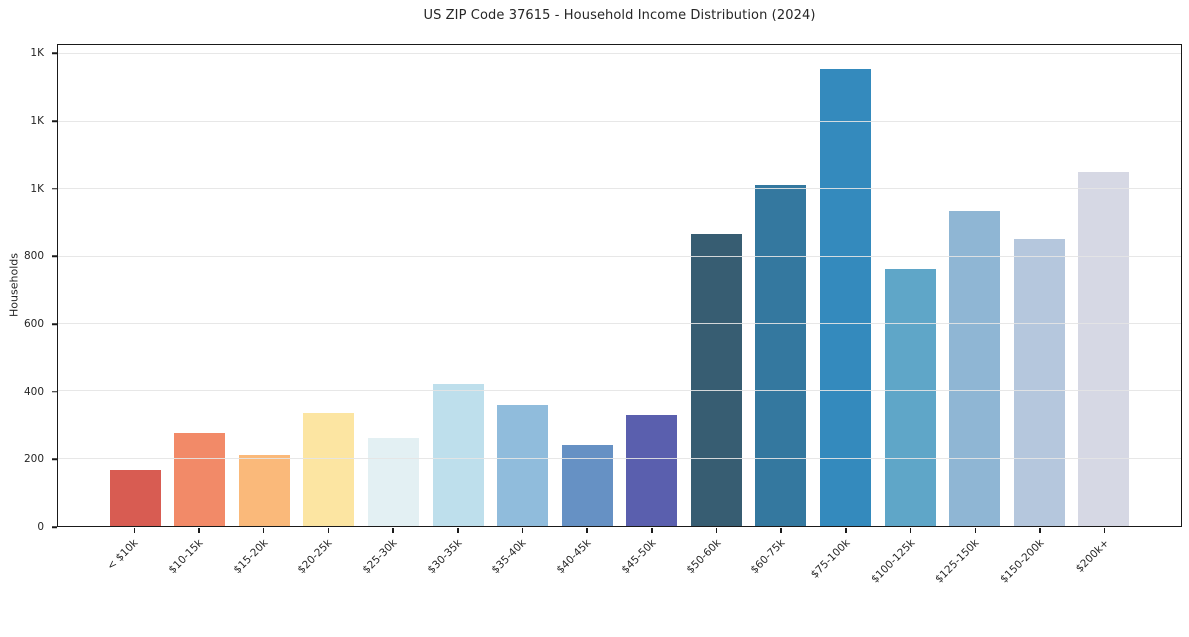  What do you see at coordinates (716, 380) in the screenshot?
I see `bar-$50-60k` at bounding box center [716, 380].